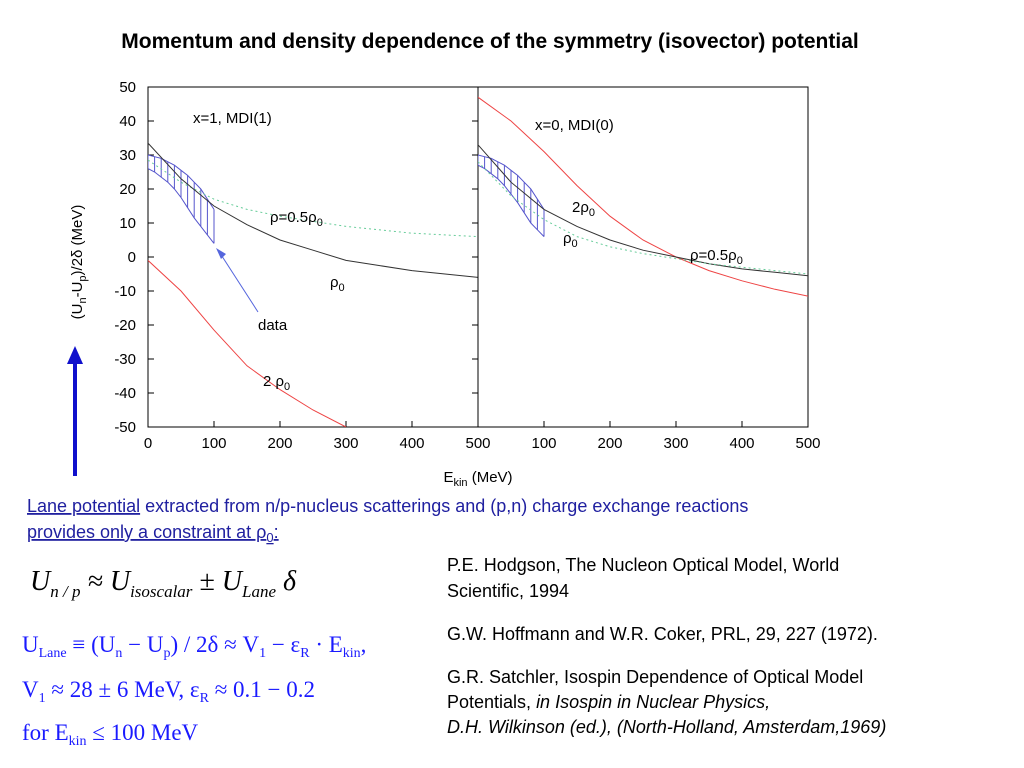 The height and width of the screenshot is (768, 1024). Describe the element at coordinates (83, 506) in the screenshot. I see `lane-link: Lane potential` at that location.